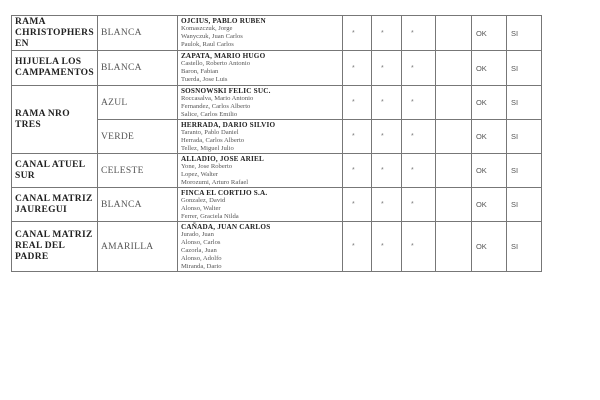 This screenshot has width=600, height=400. What do you see at coordinates (206, 166) in the screenshot?
I see `member-name: Yone, Jose Roberto` at bounding box center [206, 166].